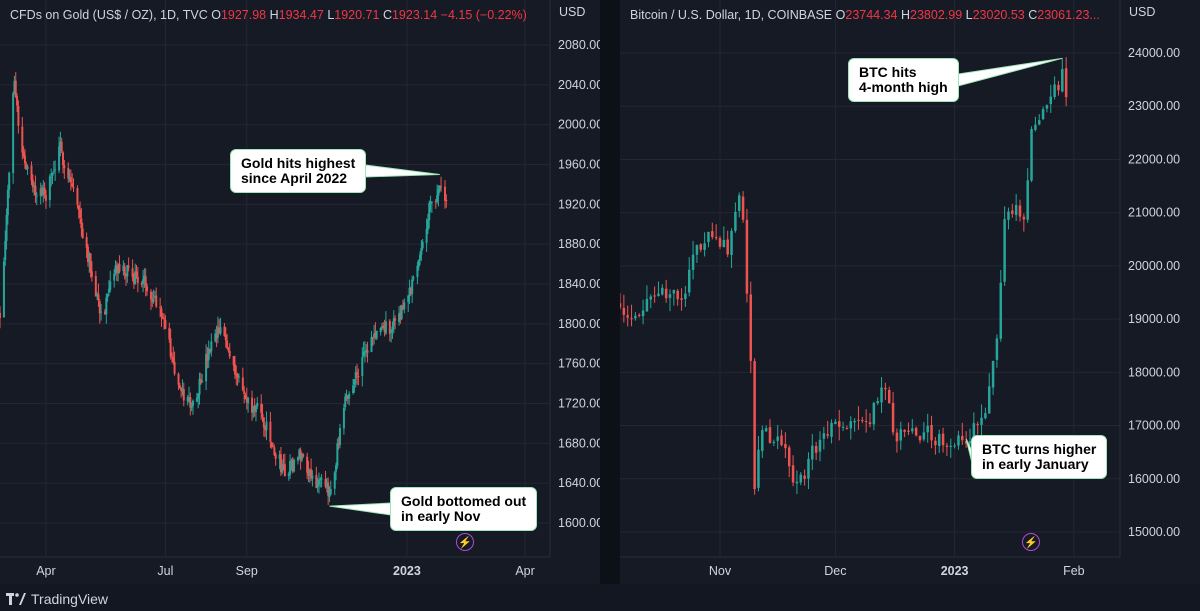  I want to click on y-tick-label: 1840.00, so click(579, 284).